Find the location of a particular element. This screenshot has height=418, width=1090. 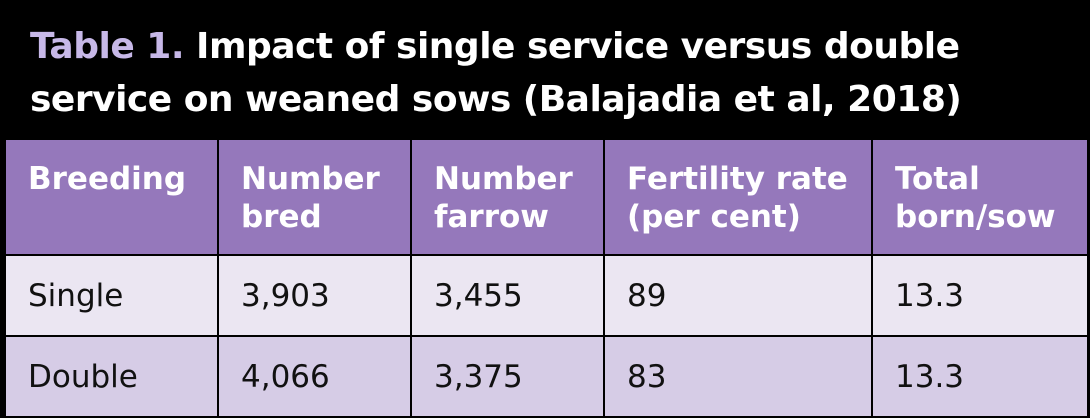

table-cell: Single is located at coordinates (111, 295).